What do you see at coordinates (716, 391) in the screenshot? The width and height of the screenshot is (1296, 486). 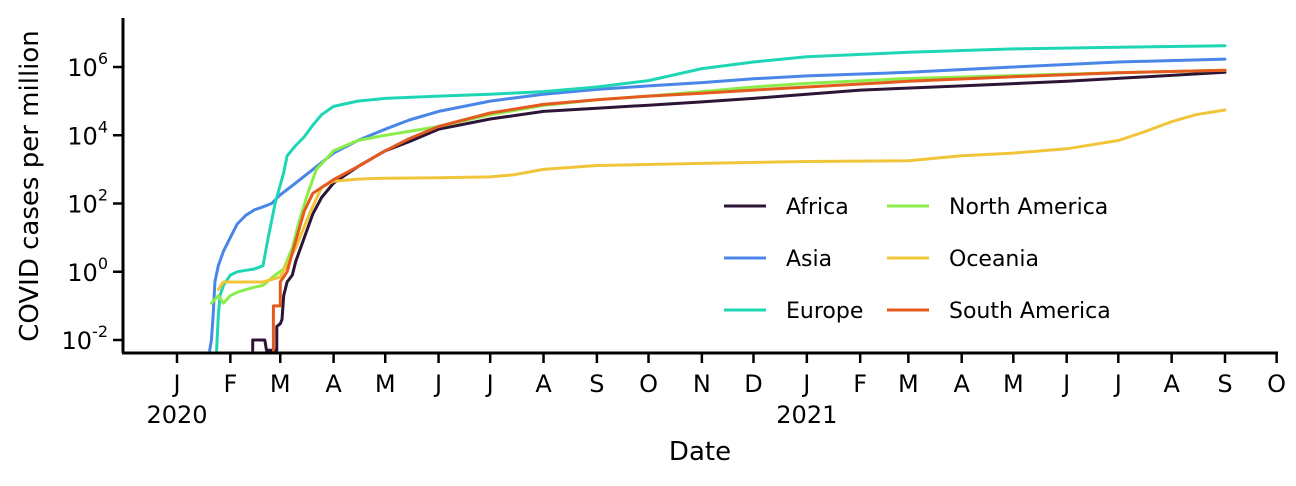 I see `x-ticks: J 2020 F M A M J J A S O N D J 2021 F M A M J J A S O` at bounding box center [716, 391].